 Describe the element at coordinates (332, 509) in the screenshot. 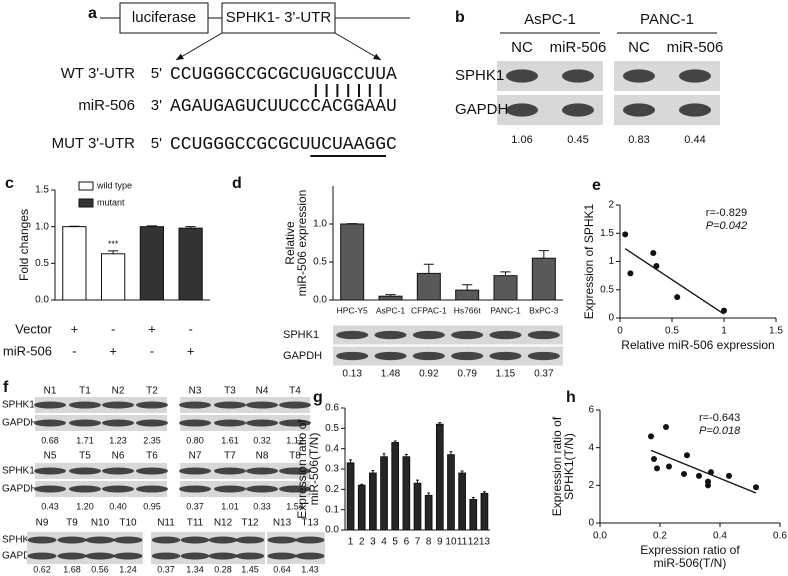

I see `y-tick-label: 0.1` at that location.